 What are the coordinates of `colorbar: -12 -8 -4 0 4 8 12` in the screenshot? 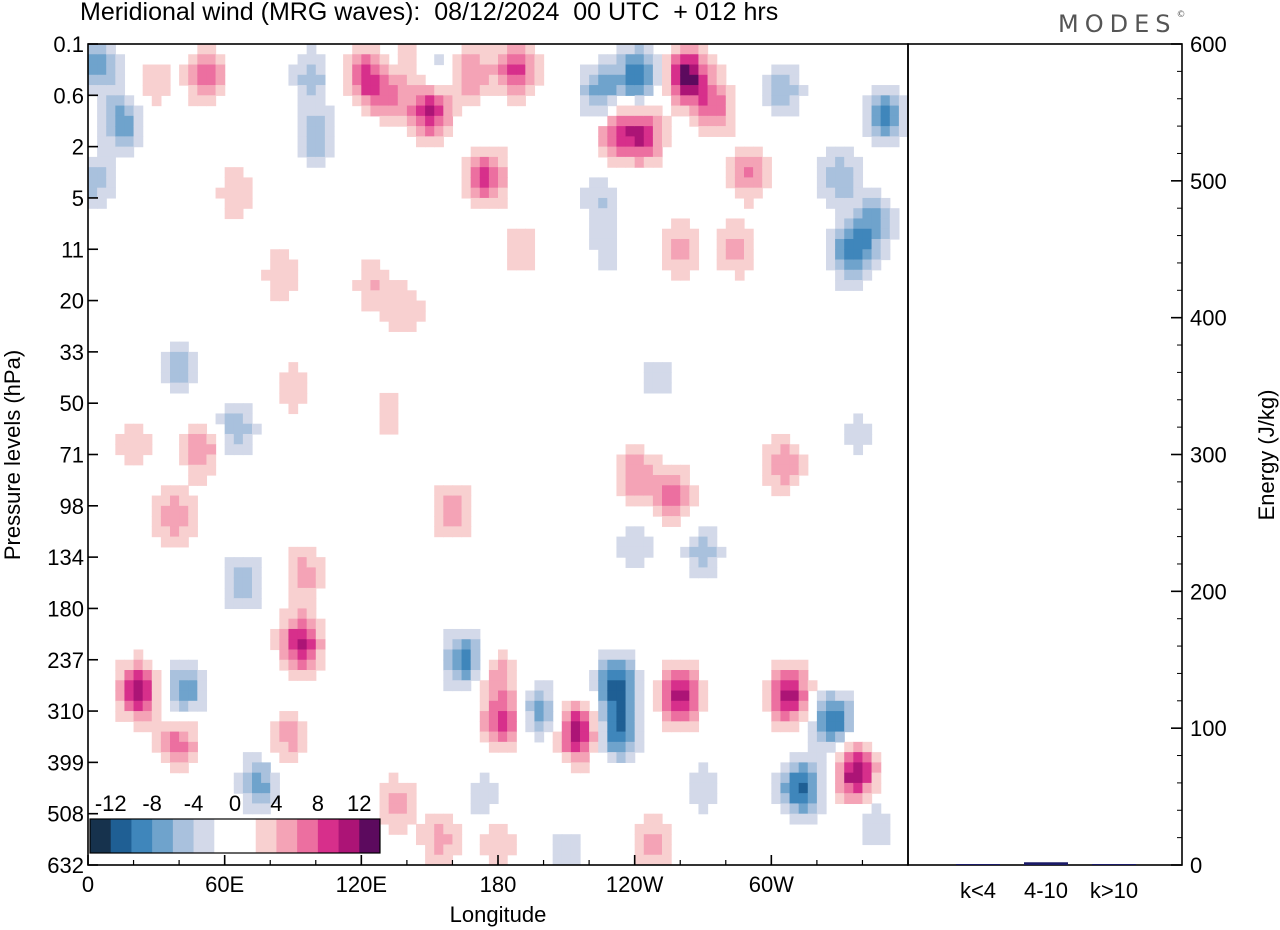 It's located at (235, 822).